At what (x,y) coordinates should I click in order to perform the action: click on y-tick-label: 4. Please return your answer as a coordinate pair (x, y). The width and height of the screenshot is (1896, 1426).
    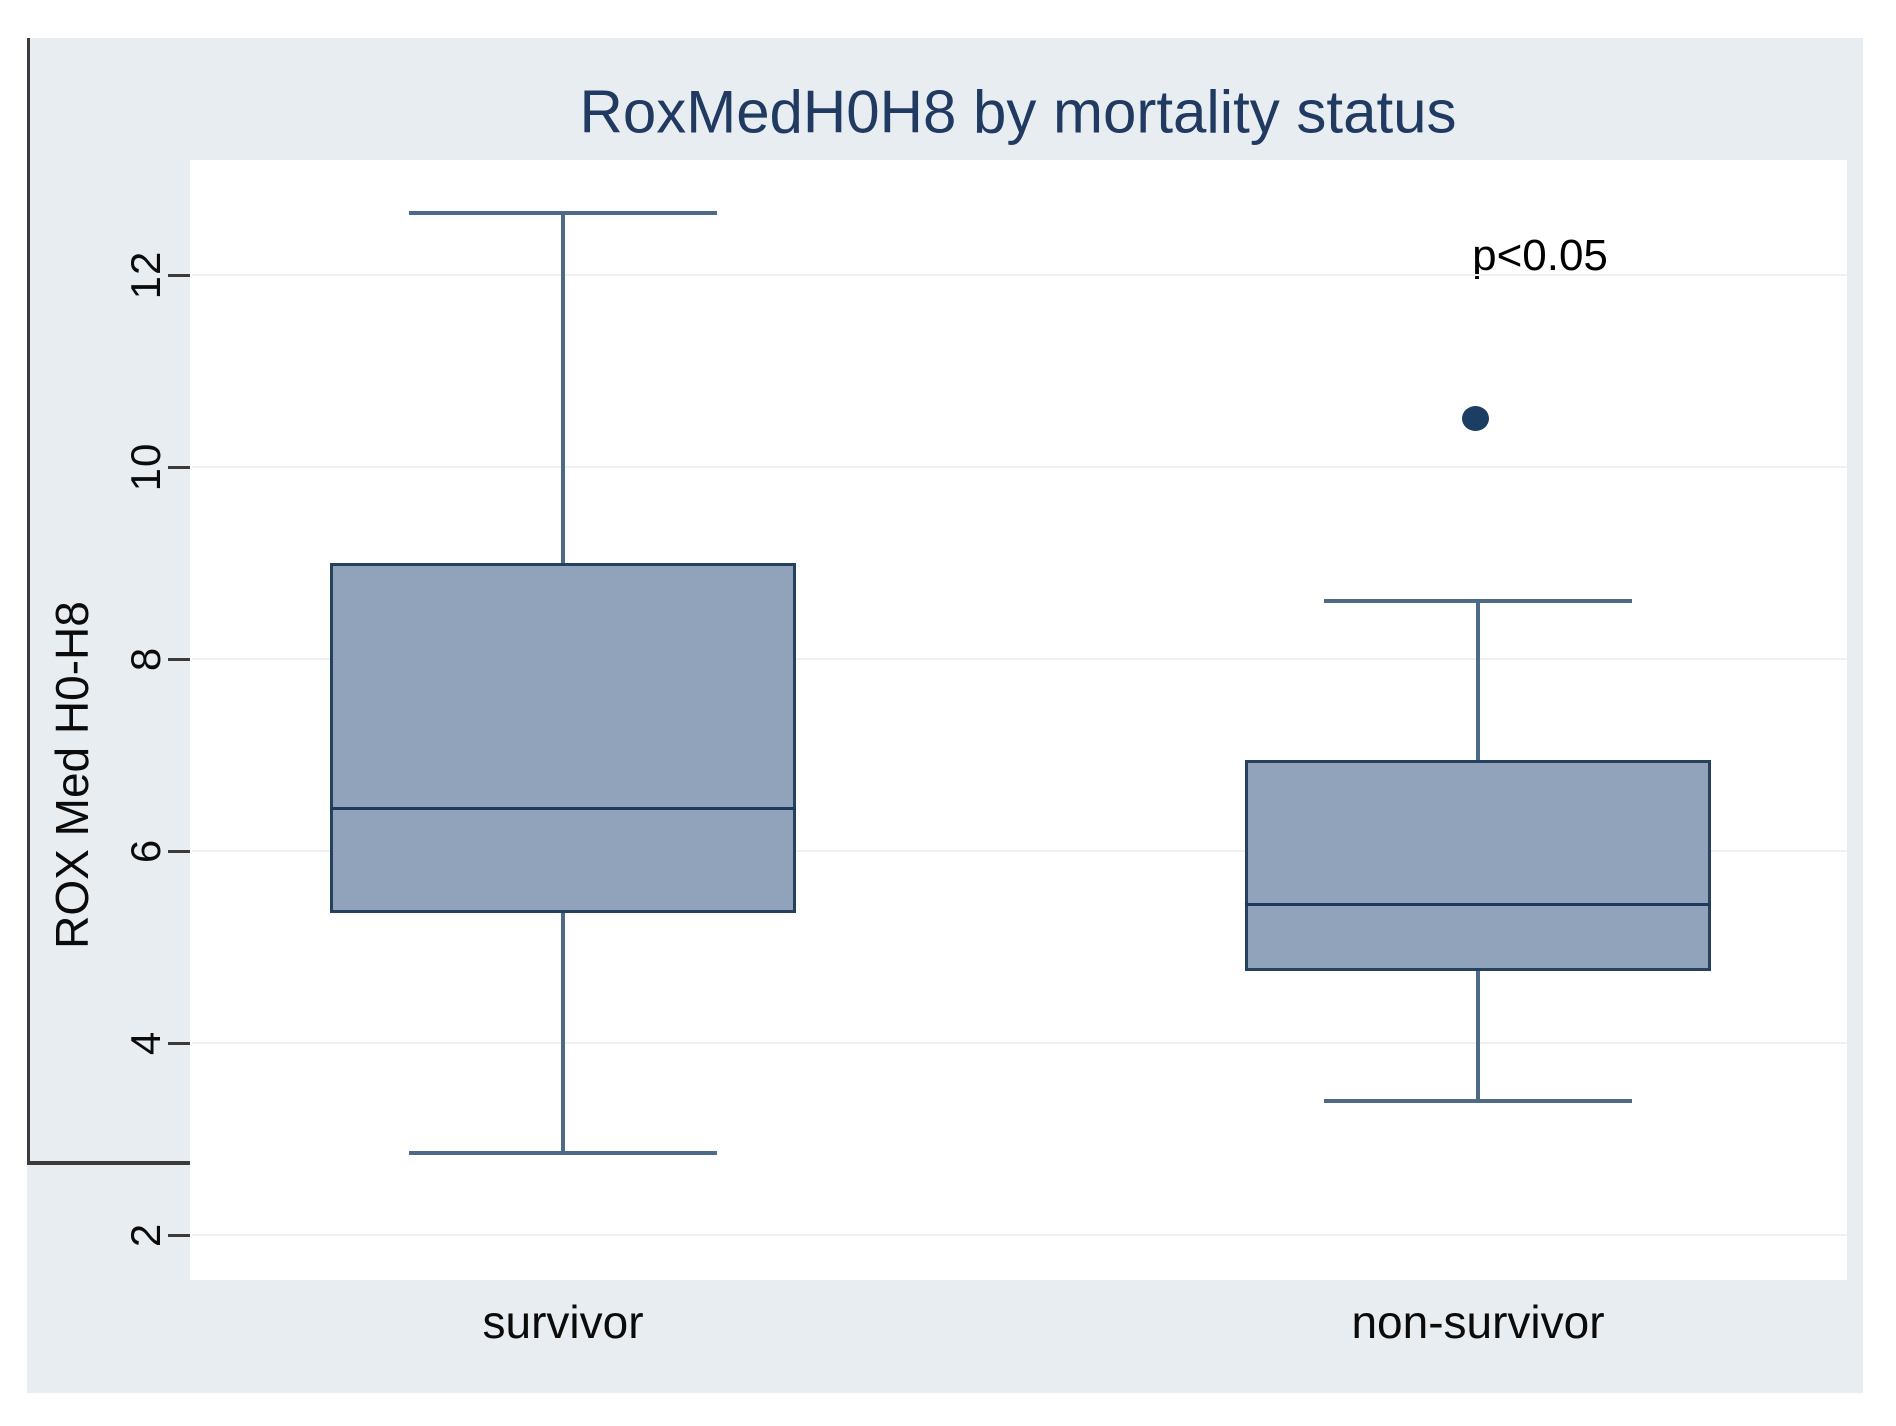
    Looking at the image, I should click on (145, 1043).